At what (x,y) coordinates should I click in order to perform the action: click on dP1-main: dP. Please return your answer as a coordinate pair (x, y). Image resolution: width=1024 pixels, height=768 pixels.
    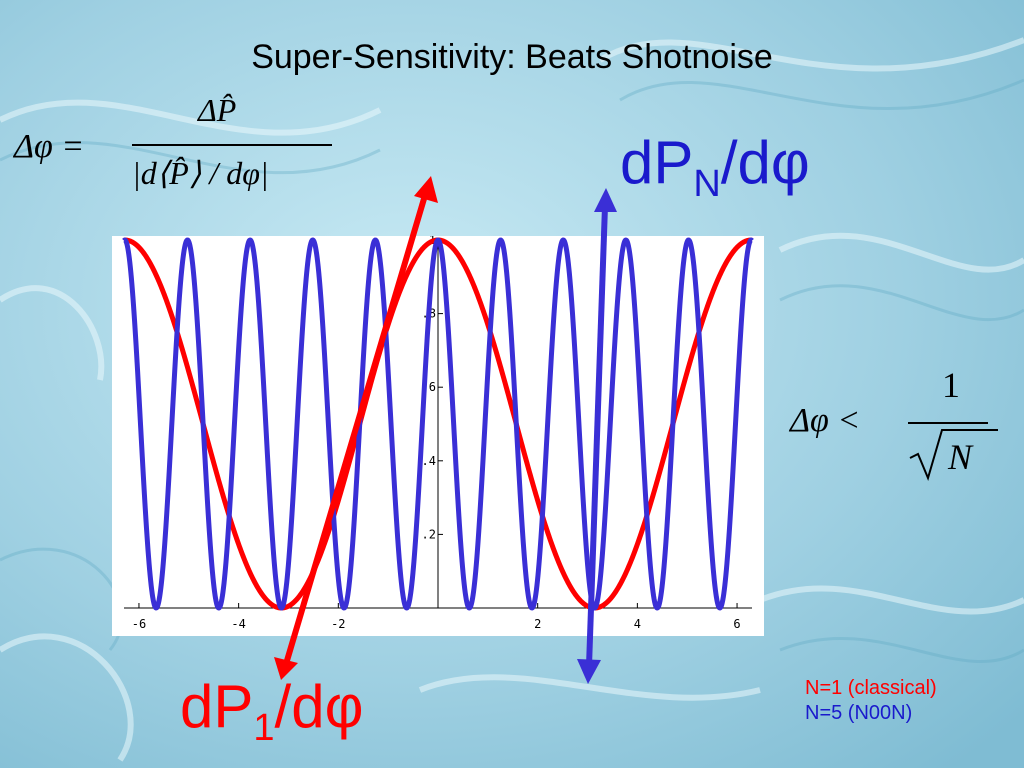
    Looking at the image, I should click on (217, 706).